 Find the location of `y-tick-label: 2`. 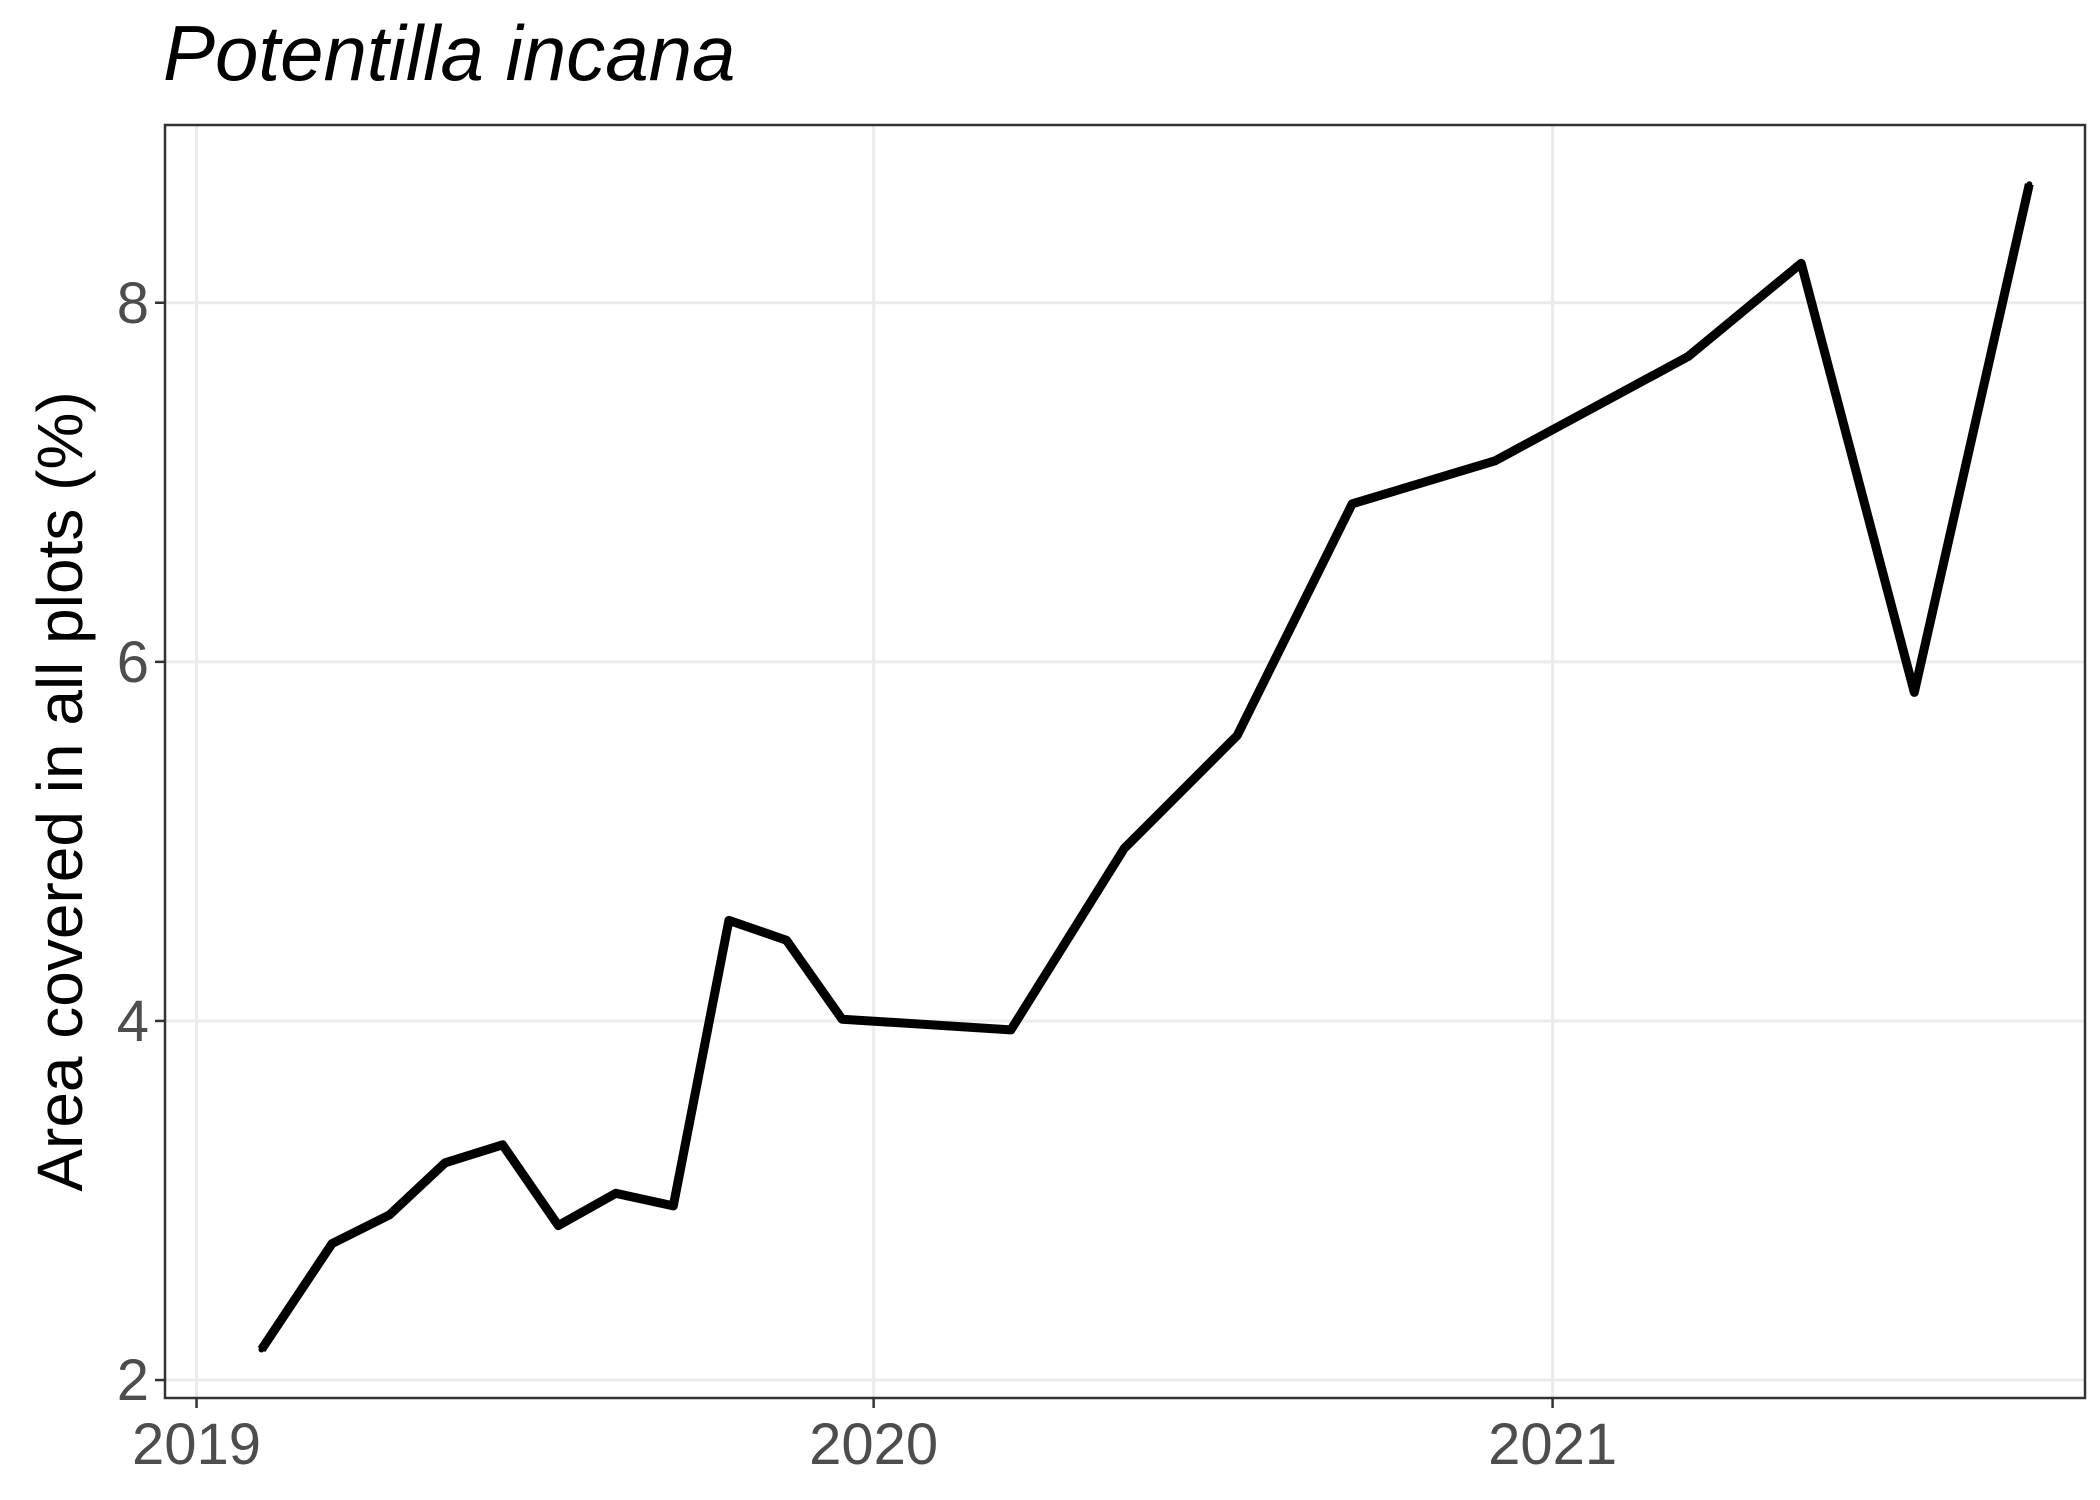

y-tick-label: 2 is located at coordinates (133, 1380).